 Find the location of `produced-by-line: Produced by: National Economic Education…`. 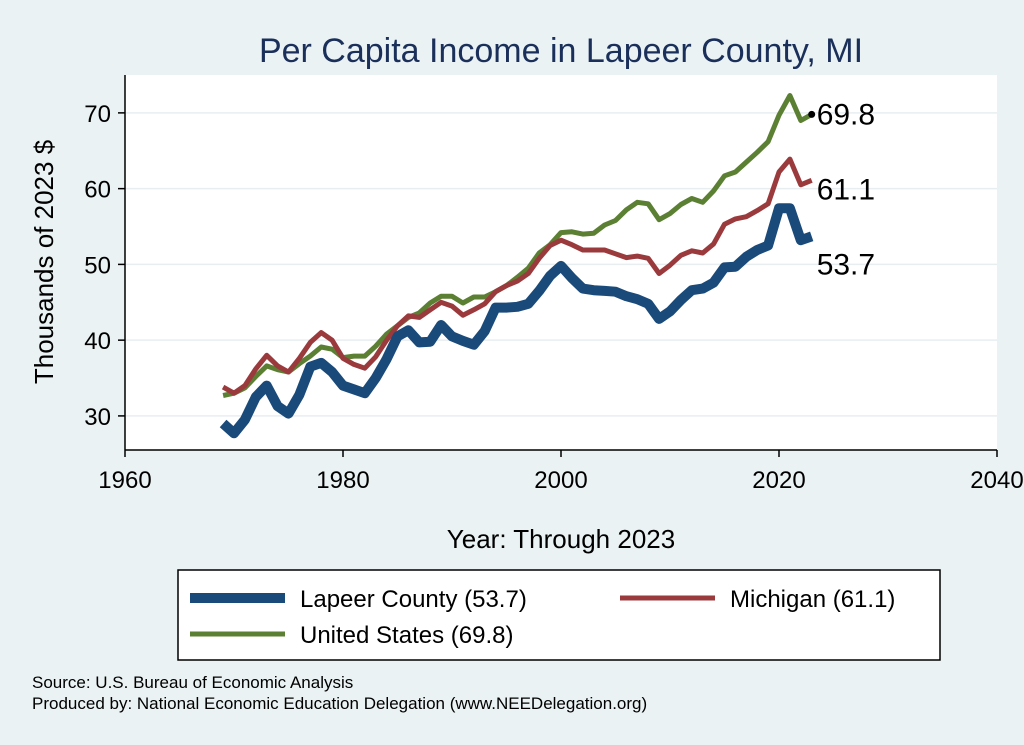

produced-by-line: Produced by: National Economic Education… is located at coordinates (339, 703).